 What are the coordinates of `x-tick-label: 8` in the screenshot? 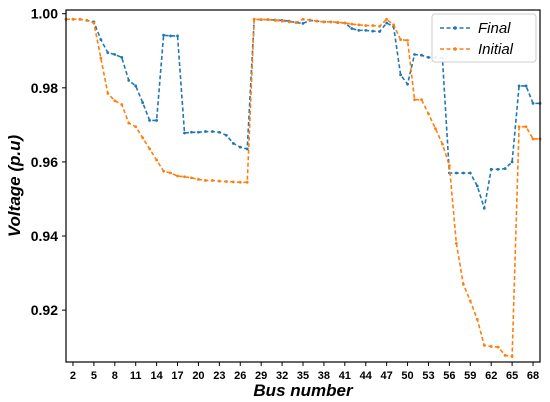 It's located at (115, 376).